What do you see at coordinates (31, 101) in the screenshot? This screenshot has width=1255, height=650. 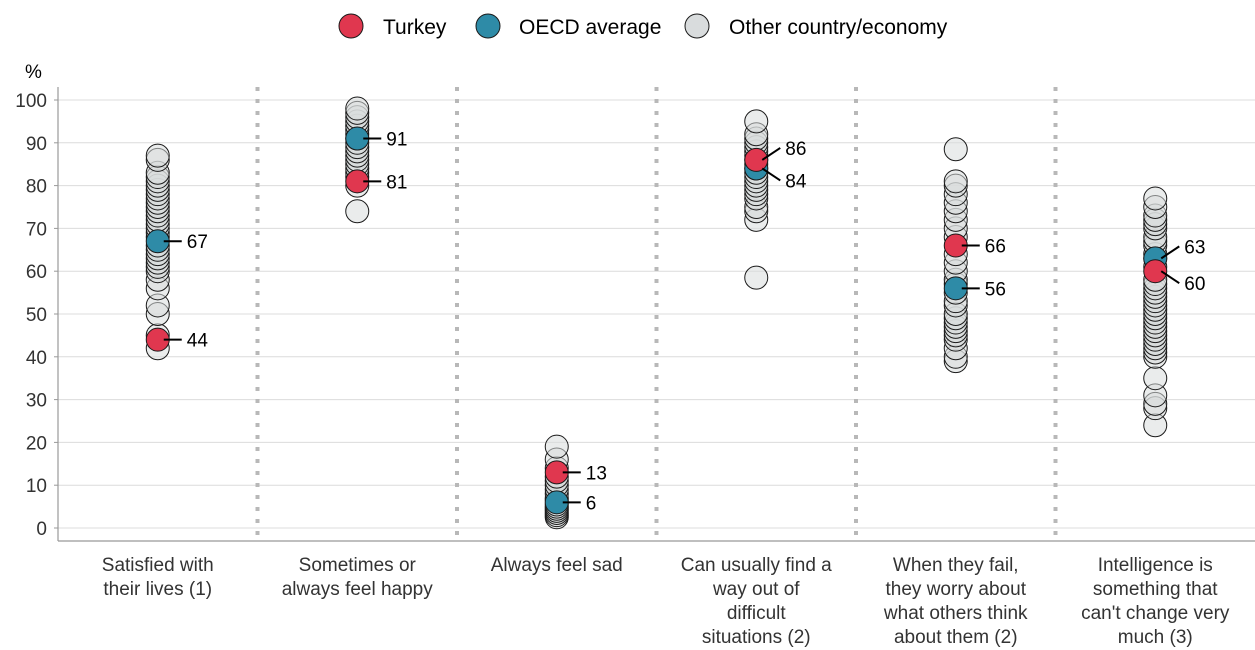 I see `y-tick-label: 100` at bounding box center [31, 101].